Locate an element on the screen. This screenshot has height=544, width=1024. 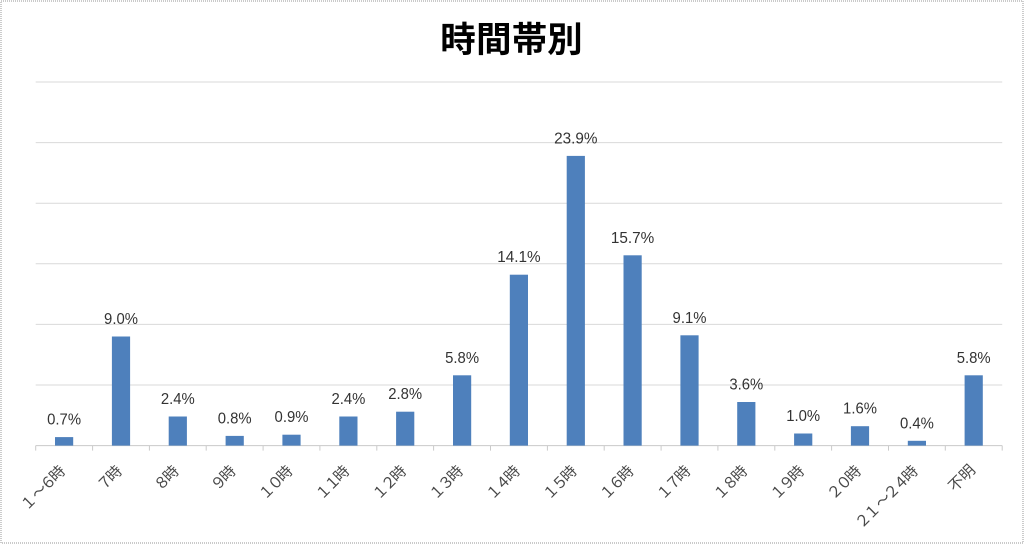
svg-text: 1.0% is located at coordinates (803, 416).